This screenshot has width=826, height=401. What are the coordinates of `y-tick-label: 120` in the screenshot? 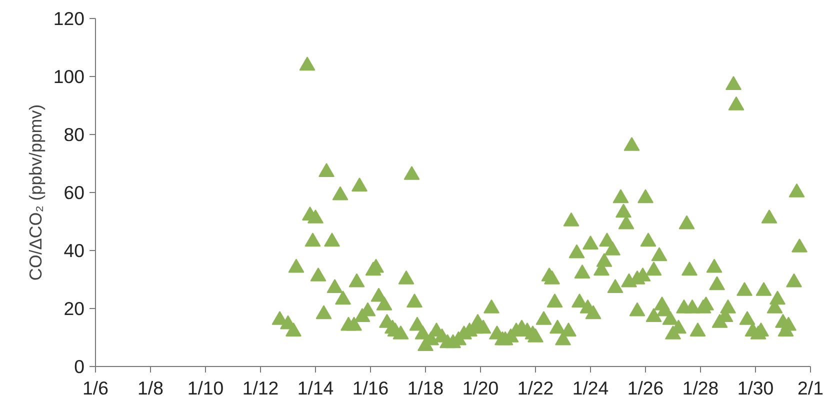 It's located at (69, 18).